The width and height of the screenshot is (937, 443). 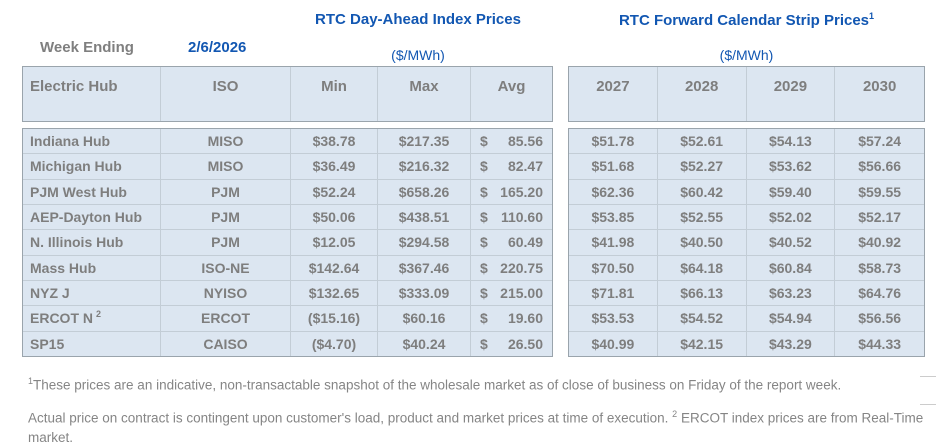 What do you see at coordinates (226, 293) in the screenshot?
I see `iso-cell: NYISO` at bounding box center [226, 293].